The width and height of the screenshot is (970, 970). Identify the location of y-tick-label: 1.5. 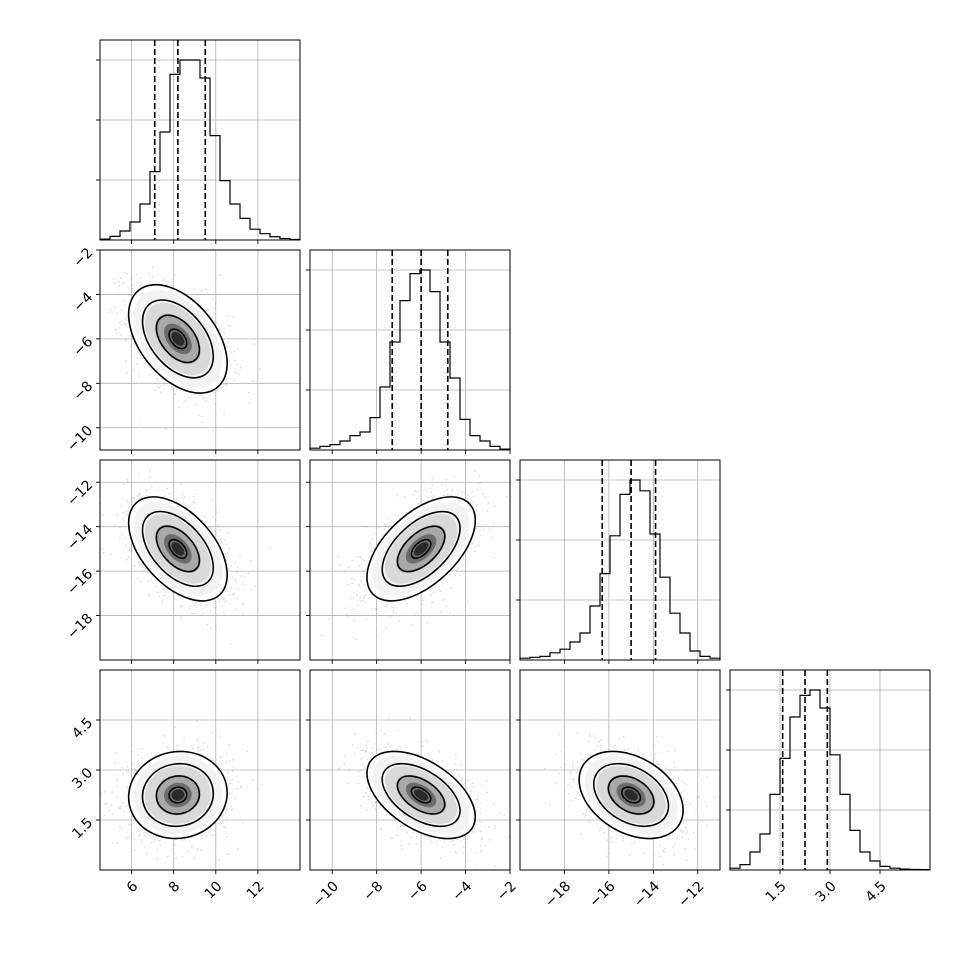
(82, 828).